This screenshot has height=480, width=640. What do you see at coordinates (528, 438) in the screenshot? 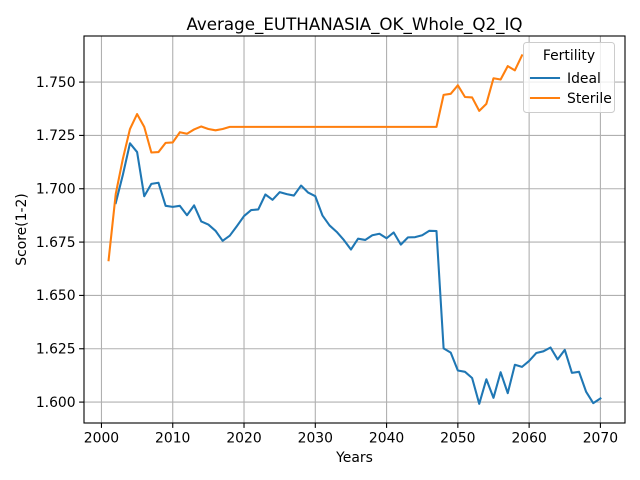
I see `x-tick-label: 2060` at bounding box center [528, 438].